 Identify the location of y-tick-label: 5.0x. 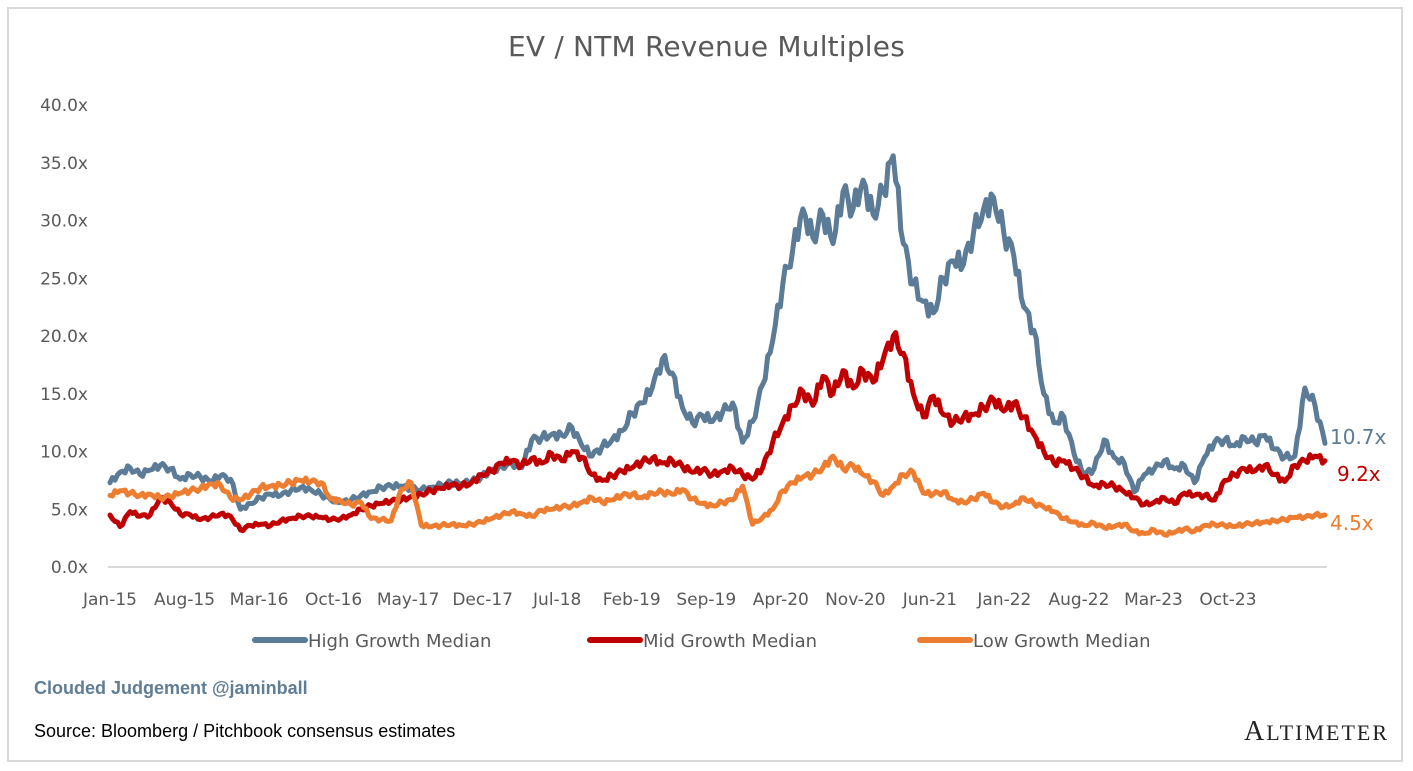
(69, 510).